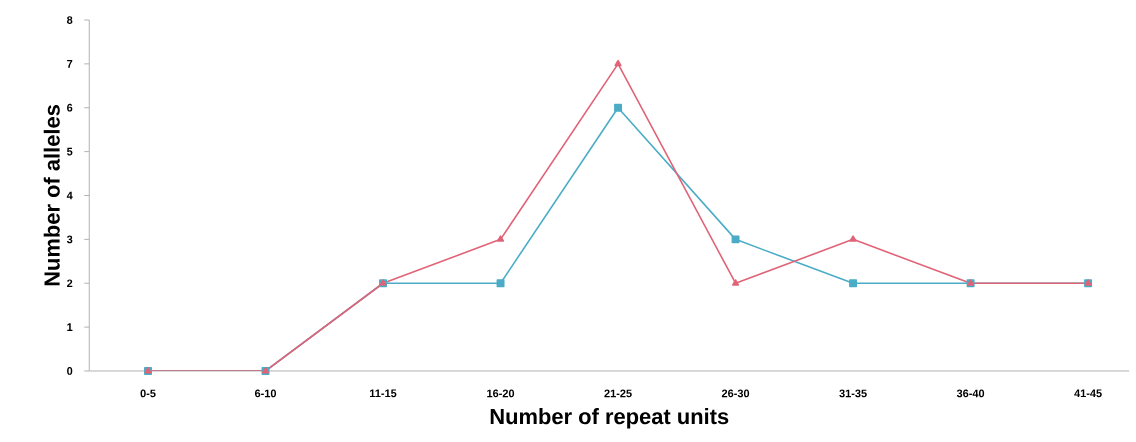  I want to click on y-axis-title: Number of alleles, so click(51, 195).